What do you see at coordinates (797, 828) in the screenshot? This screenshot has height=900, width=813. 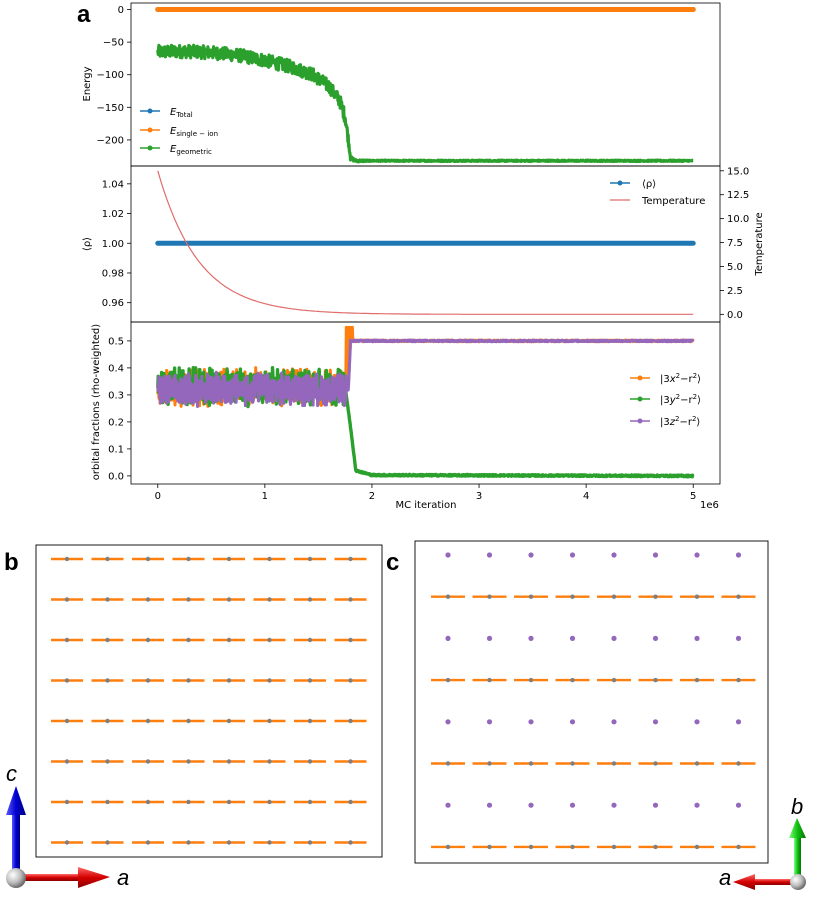 I see `b-axis-arrow-head` at bounding box center [797, 828].